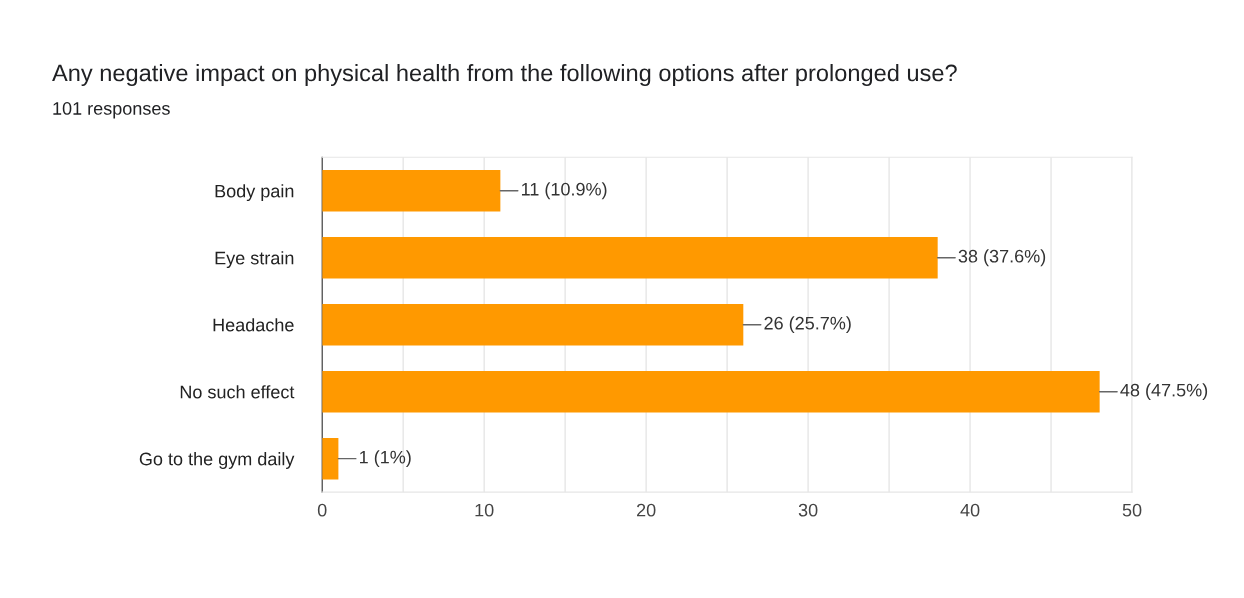 The image size is (1244, 598). Describe the element at coordinates (808, 510) in the screenshot. I see `x-tick-label: 30` at that location.